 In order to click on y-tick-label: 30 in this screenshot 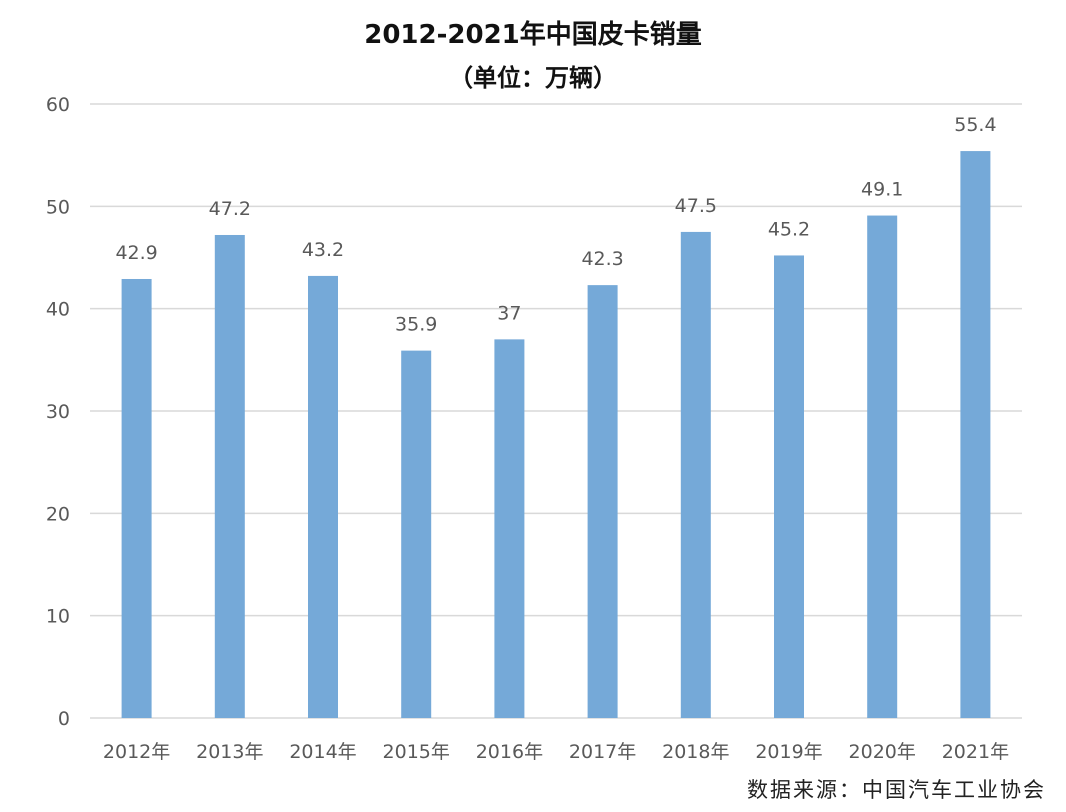, I will do `click(58, 412)`.